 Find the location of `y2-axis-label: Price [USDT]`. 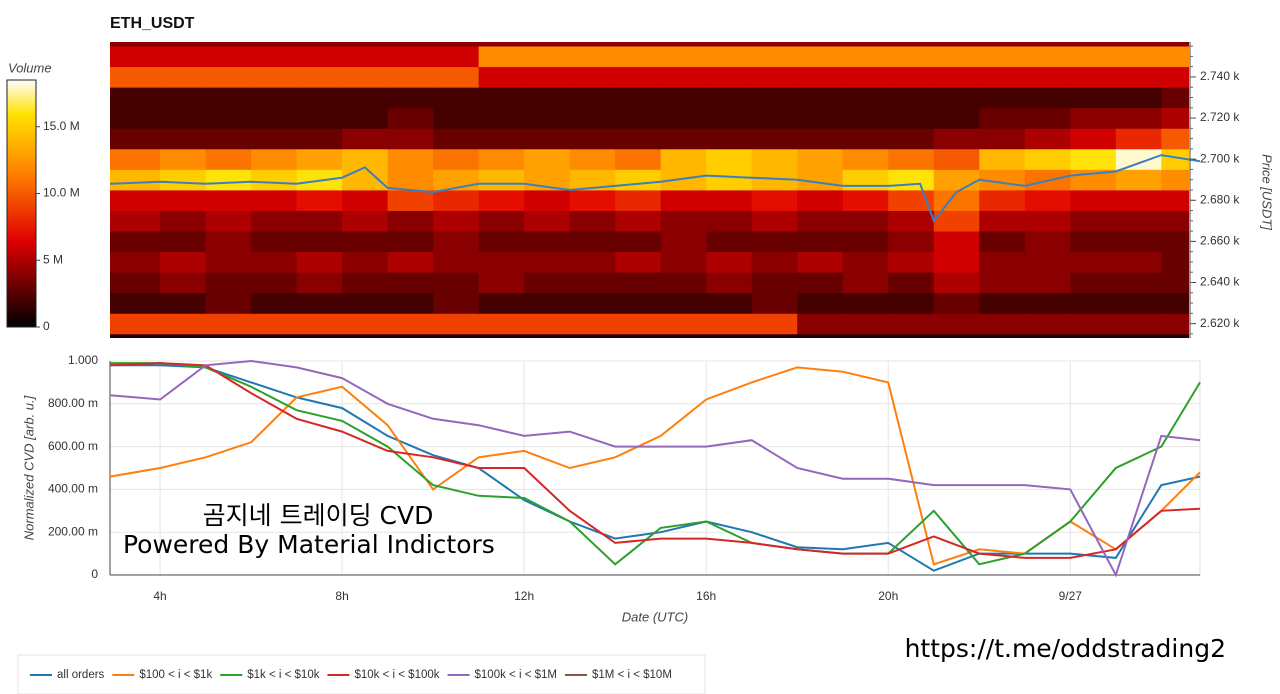

y2-axis-label: Price [USDT] is located at coordinates (1267, 192).